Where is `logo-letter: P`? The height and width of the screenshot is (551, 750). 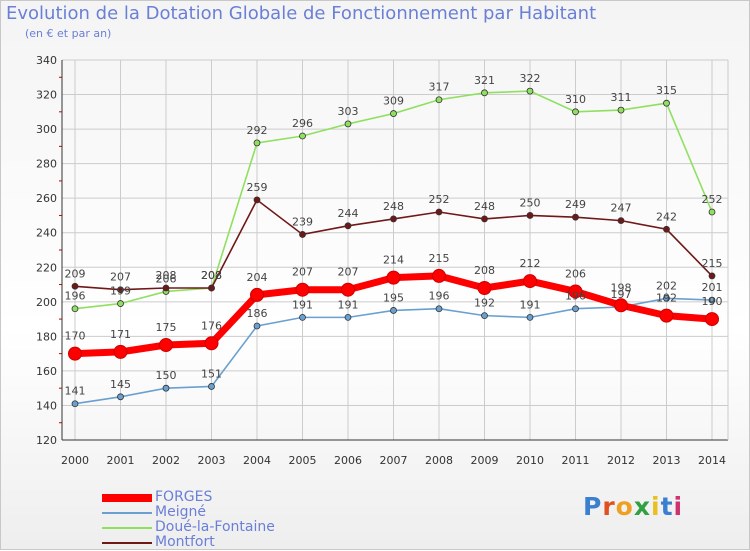
logo-letter: P is located at coordinates (593, 506).